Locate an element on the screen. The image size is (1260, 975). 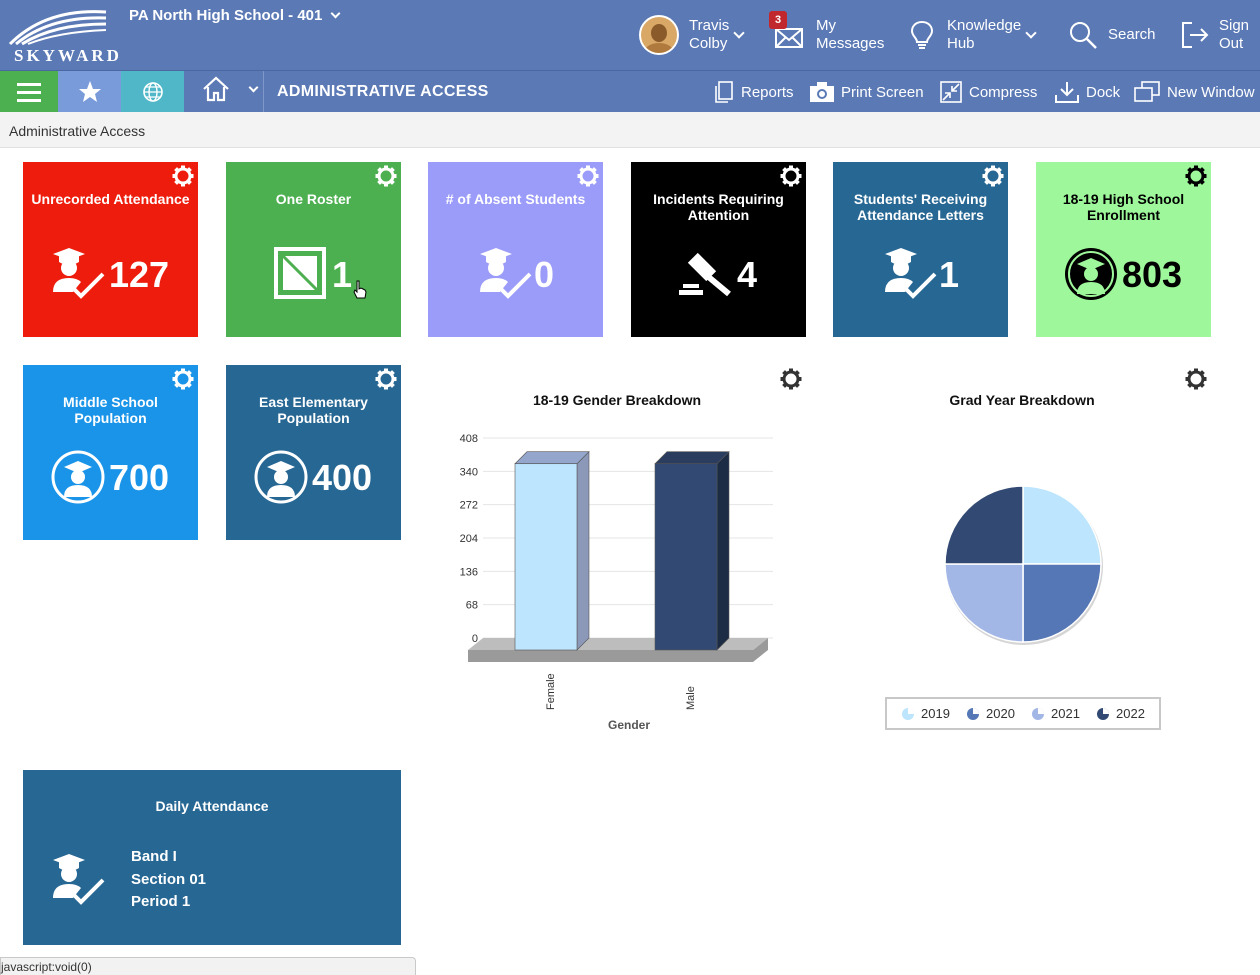
messages-button: My Messages is located at coordinates (829, 35).